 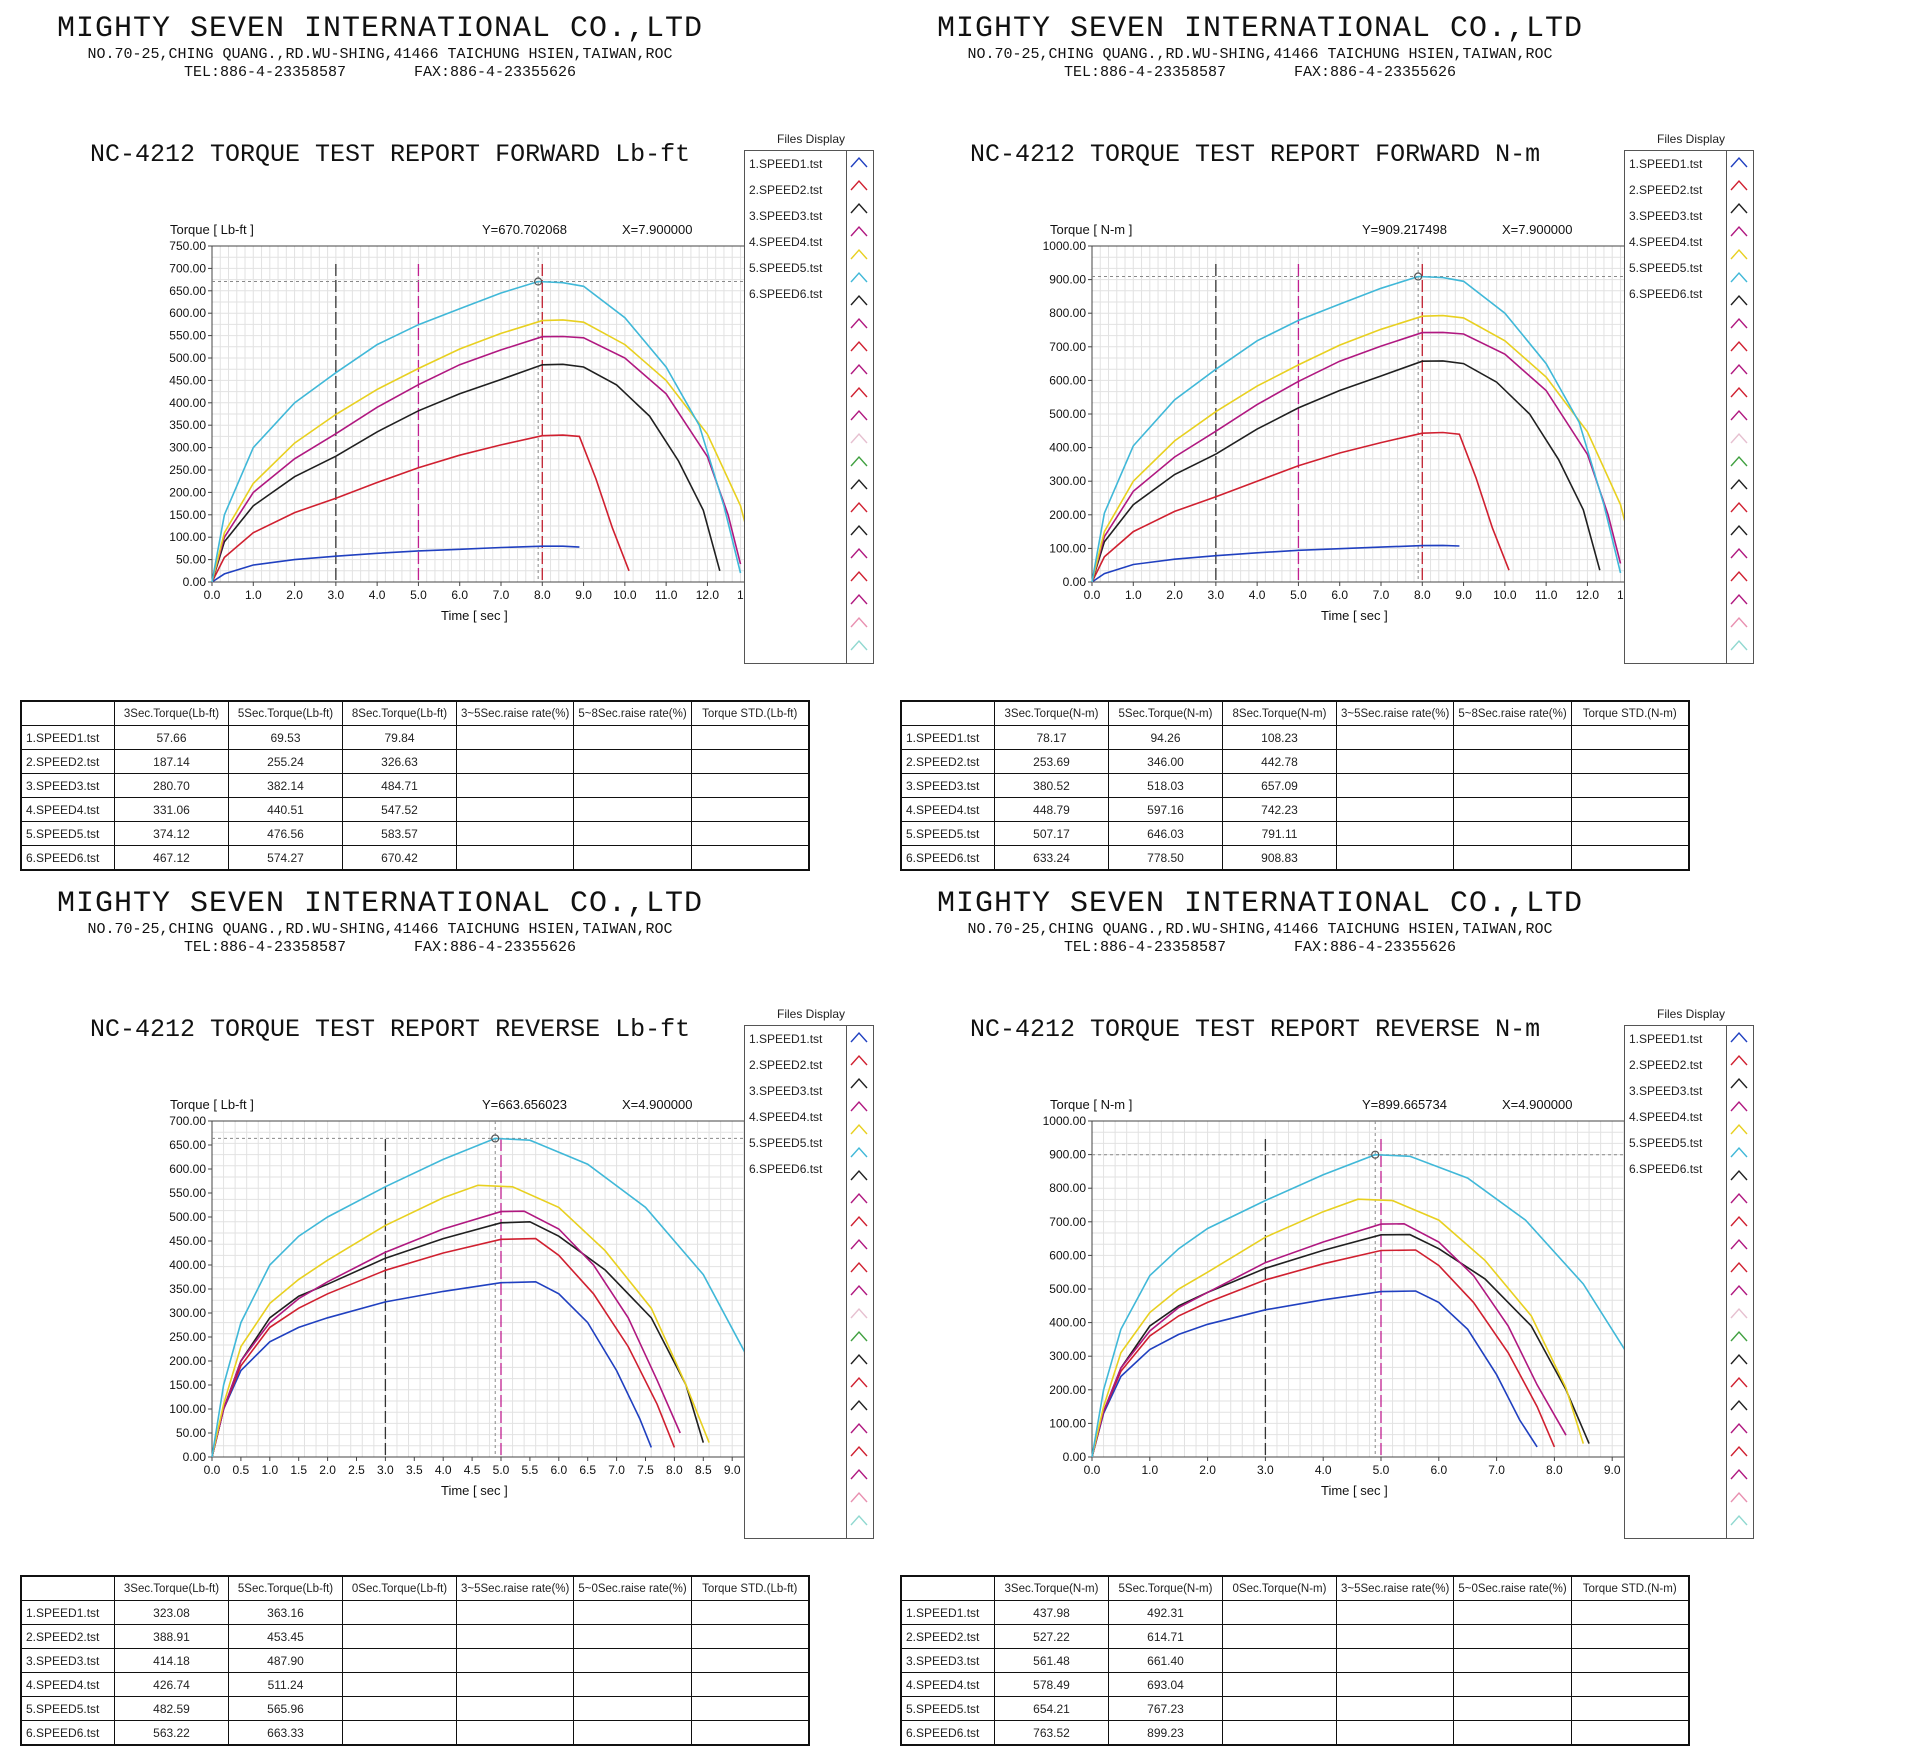 I want to click on x-tick-label: 6.0, so click(x=1339, y=595).